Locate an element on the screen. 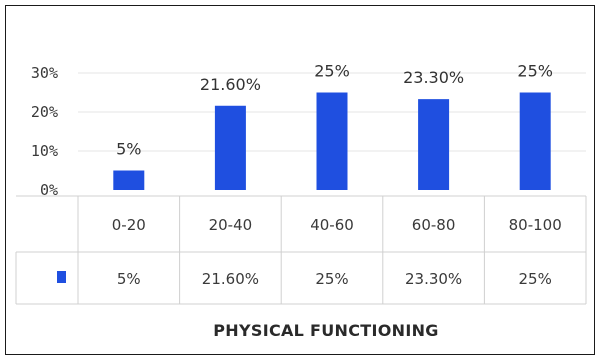  y-tick-label: 20% is located at coordinates (44, 112).